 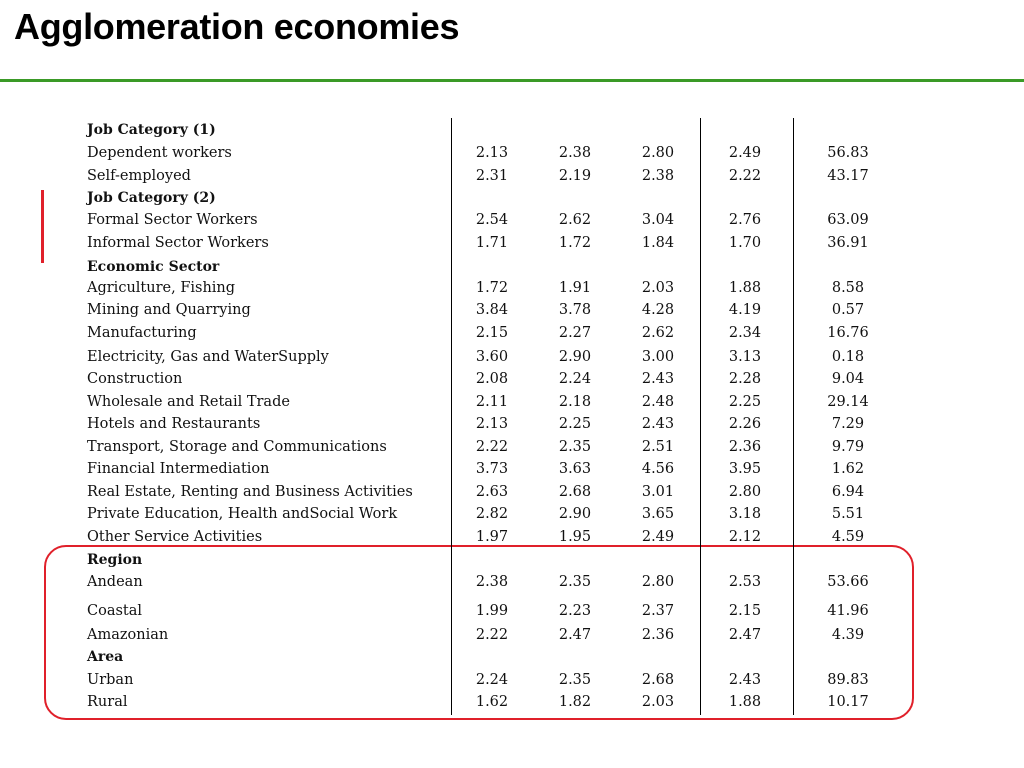 I want to click on table-divider-mean, so click(x=700, y=416).